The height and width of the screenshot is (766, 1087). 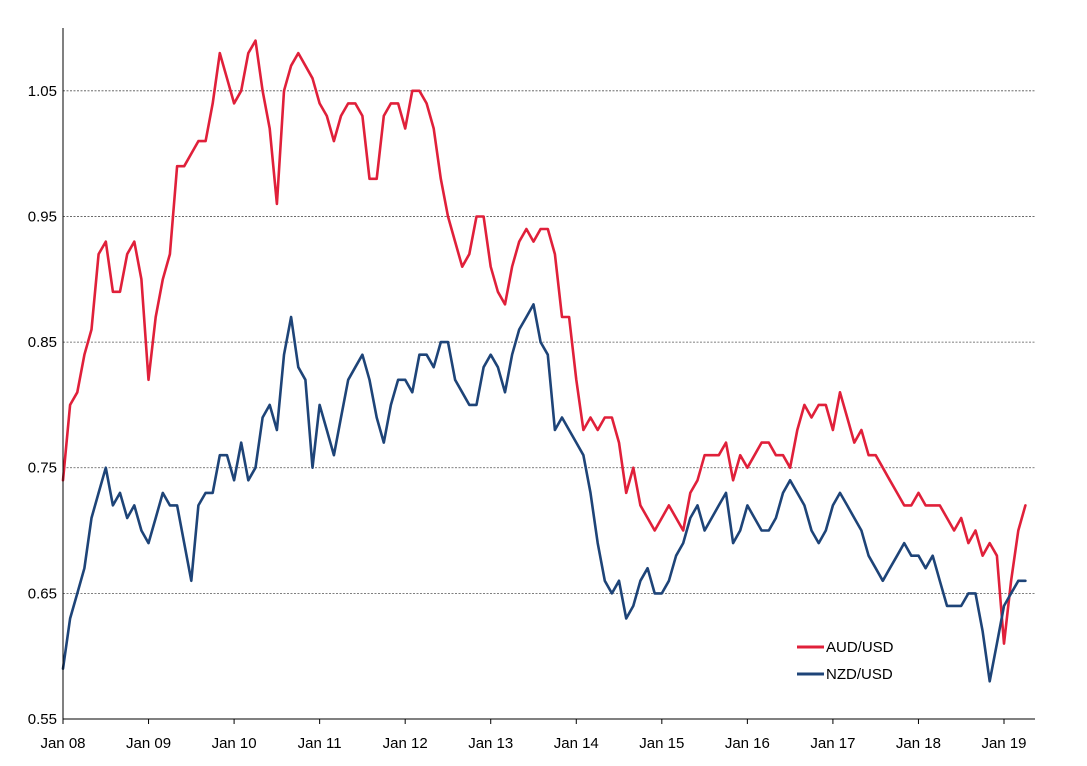 What do you see at coordinates (148, 743) in the screenshot?
I see `x-tick-label: Jan 09` at bounding box center [148, 743].